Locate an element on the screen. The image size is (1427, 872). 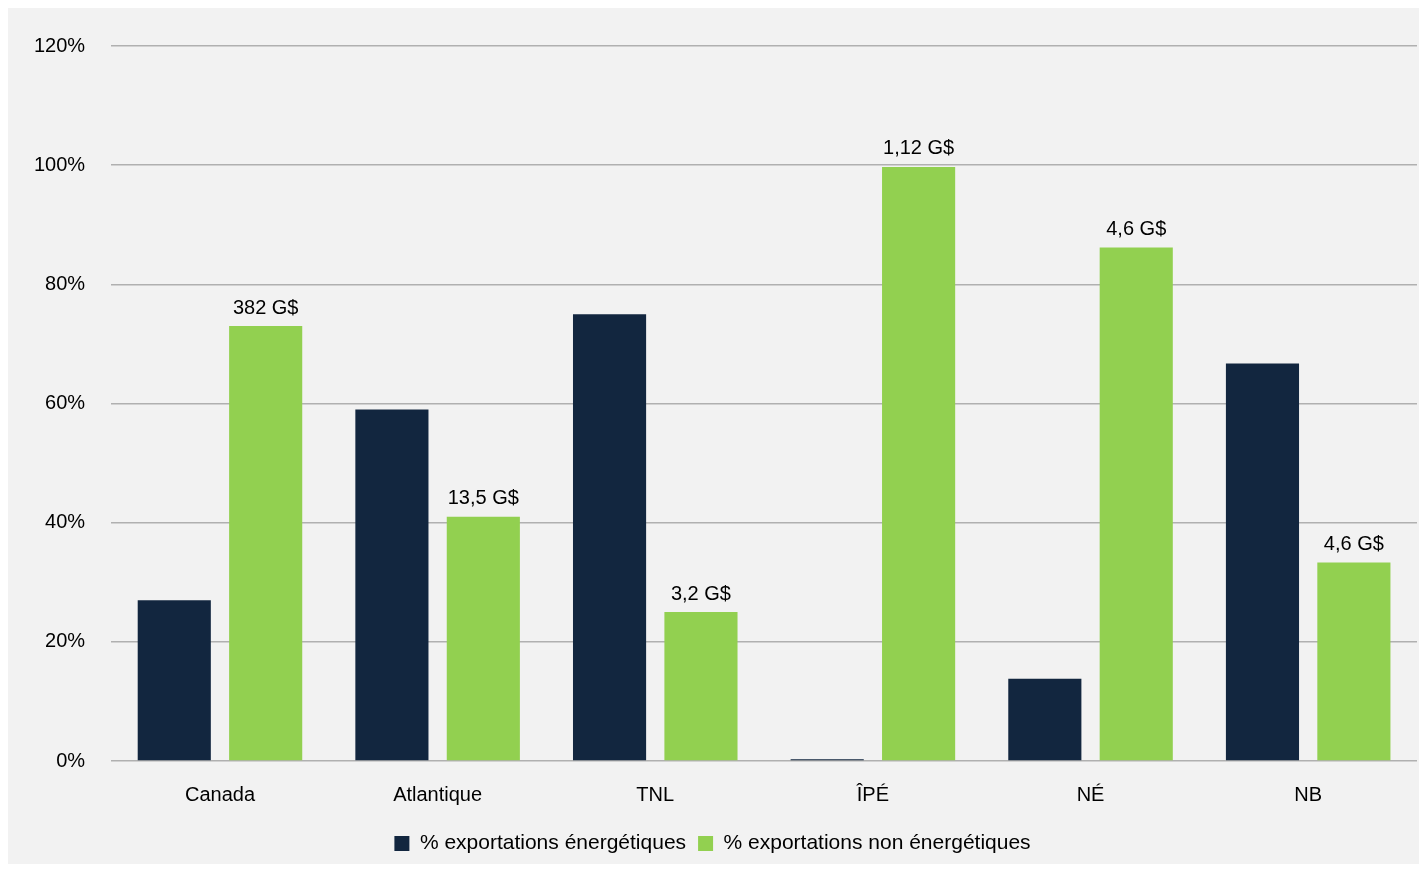
annotation: 13,5 G$ is located at coordinates (483, 497).